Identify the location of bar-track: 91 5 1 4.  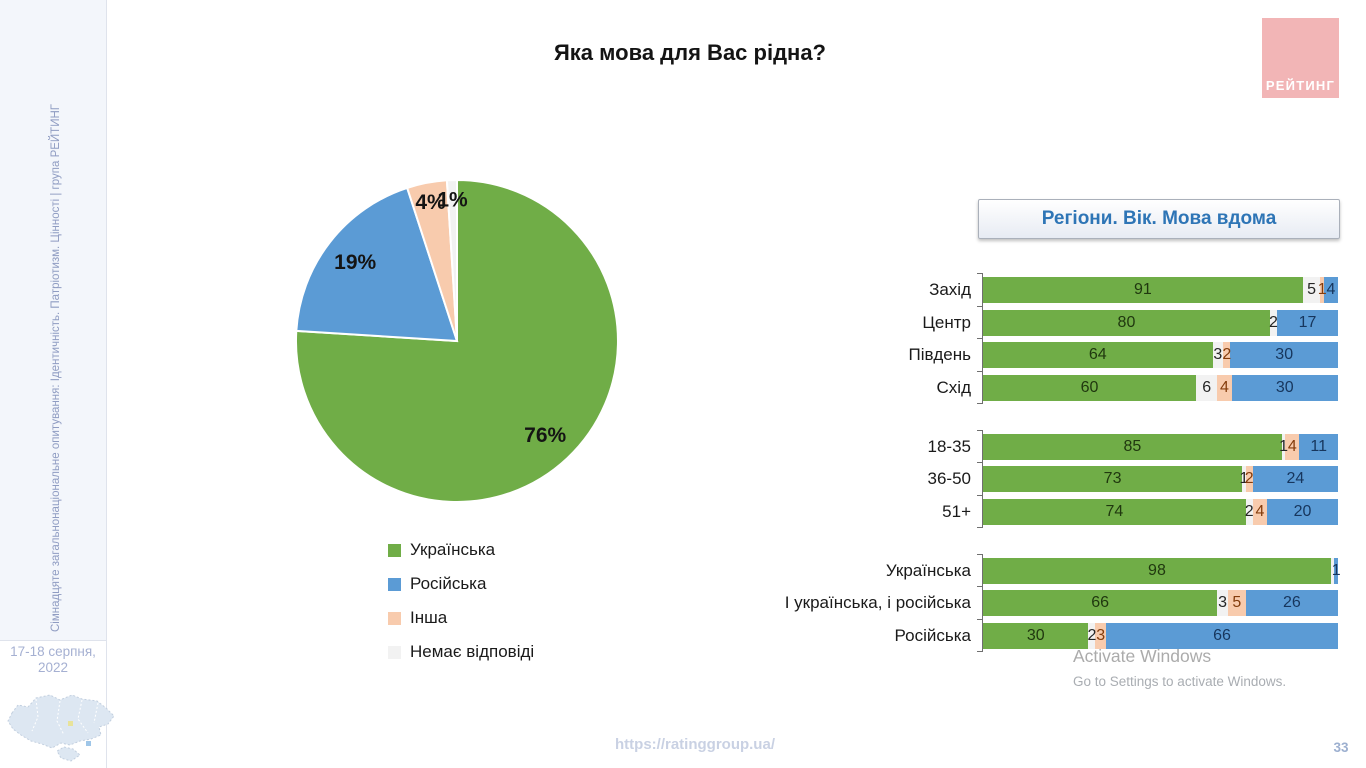
(1160, 290).